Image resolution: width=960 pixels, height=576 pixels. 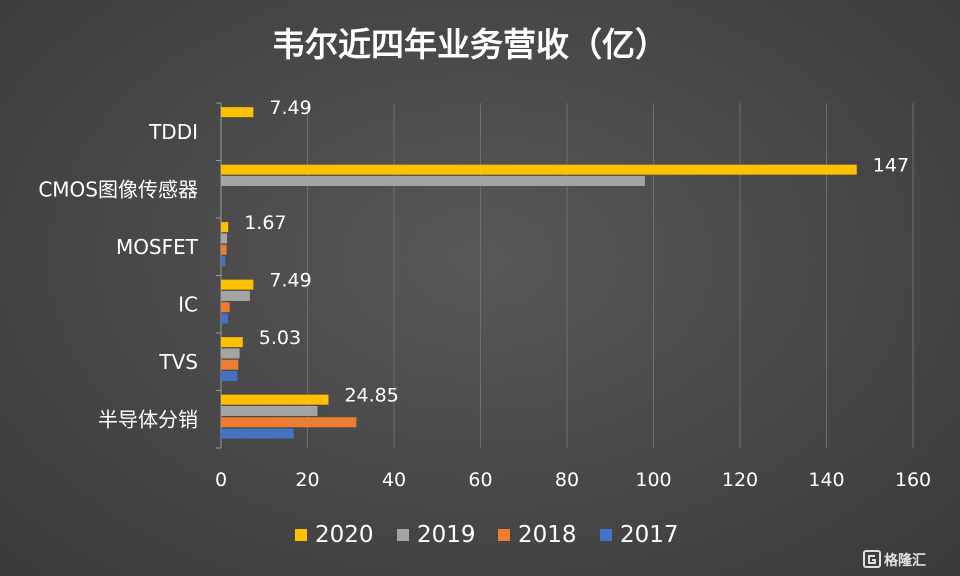 What do you see at coordinates (148, 419) in the screenshot?
I see `category-label: 半导体分销` at bounding box center [148, 419].